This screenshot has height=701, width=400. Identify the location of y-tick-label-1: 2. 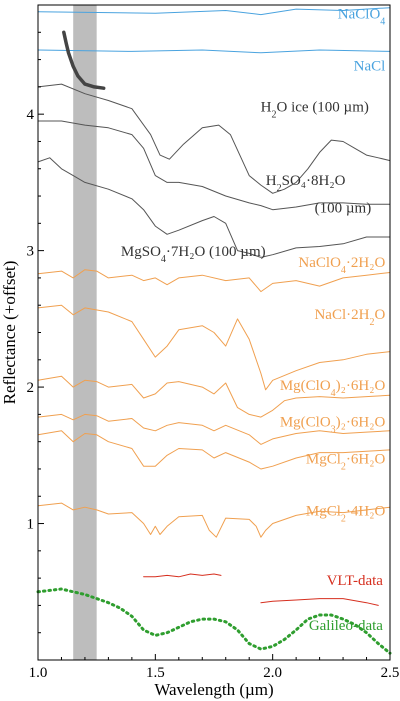
(31, 388).